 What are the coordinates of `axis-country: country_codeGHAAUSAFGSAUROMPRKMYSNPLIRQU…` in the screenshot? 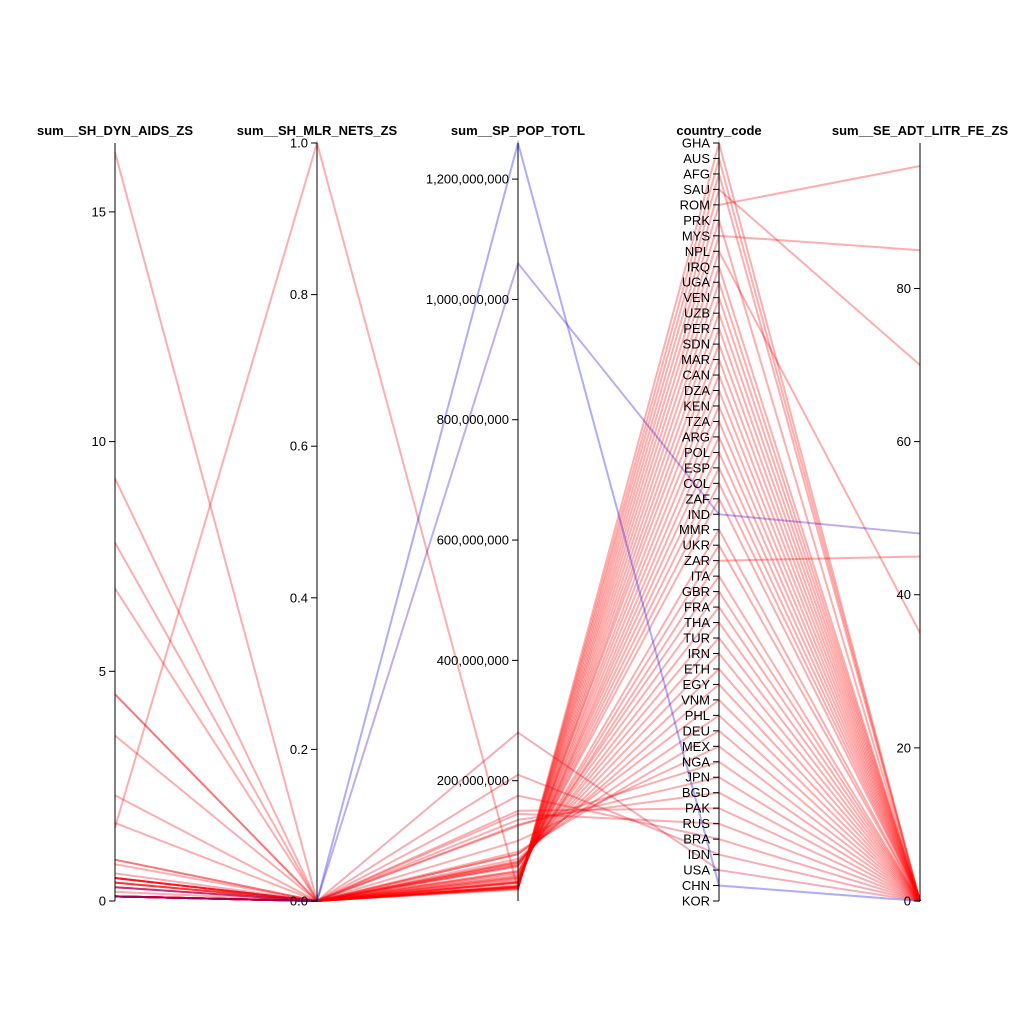 It's located at (718, 516).